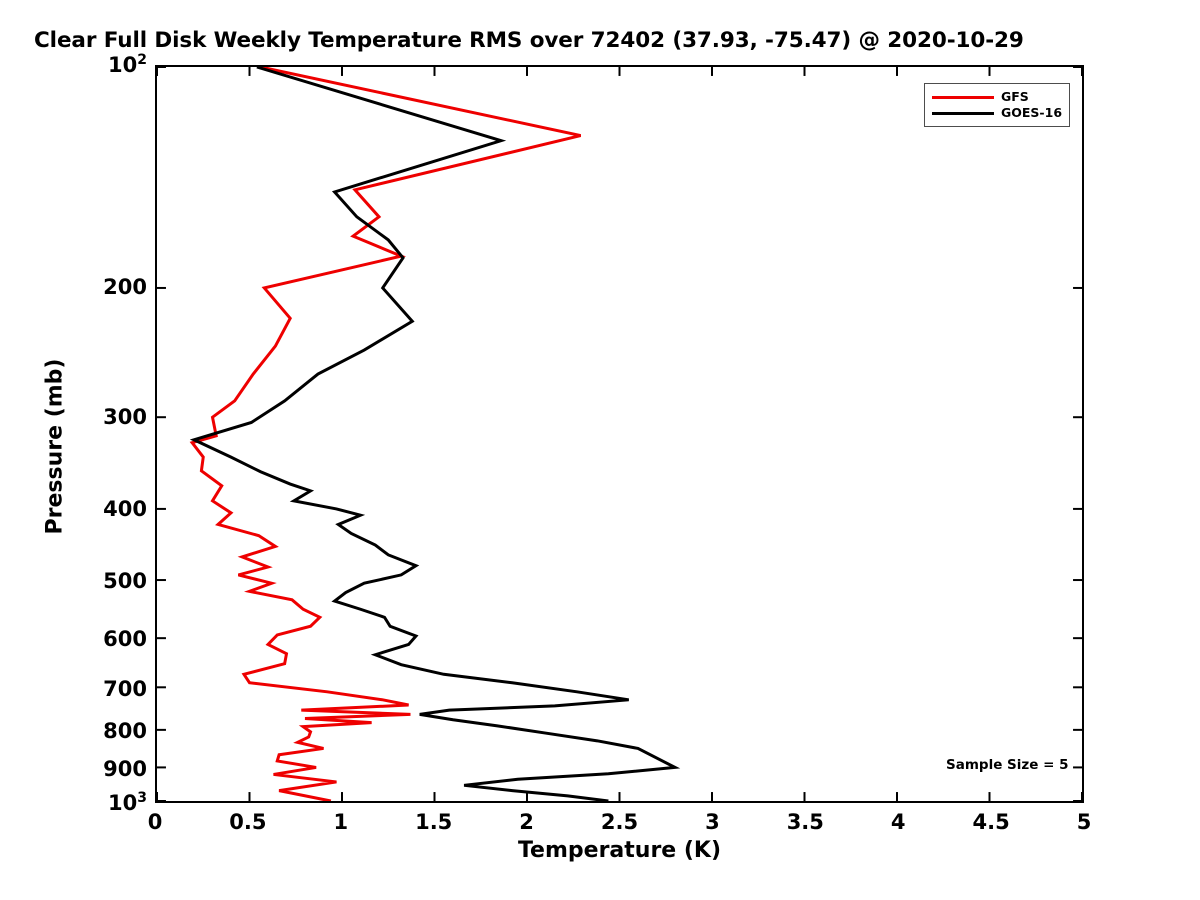 The image size is (1200, 900). Describe the element at coordinates (991, 822) in the screenshot. I see `x-tick-label: 4.5` at that location.